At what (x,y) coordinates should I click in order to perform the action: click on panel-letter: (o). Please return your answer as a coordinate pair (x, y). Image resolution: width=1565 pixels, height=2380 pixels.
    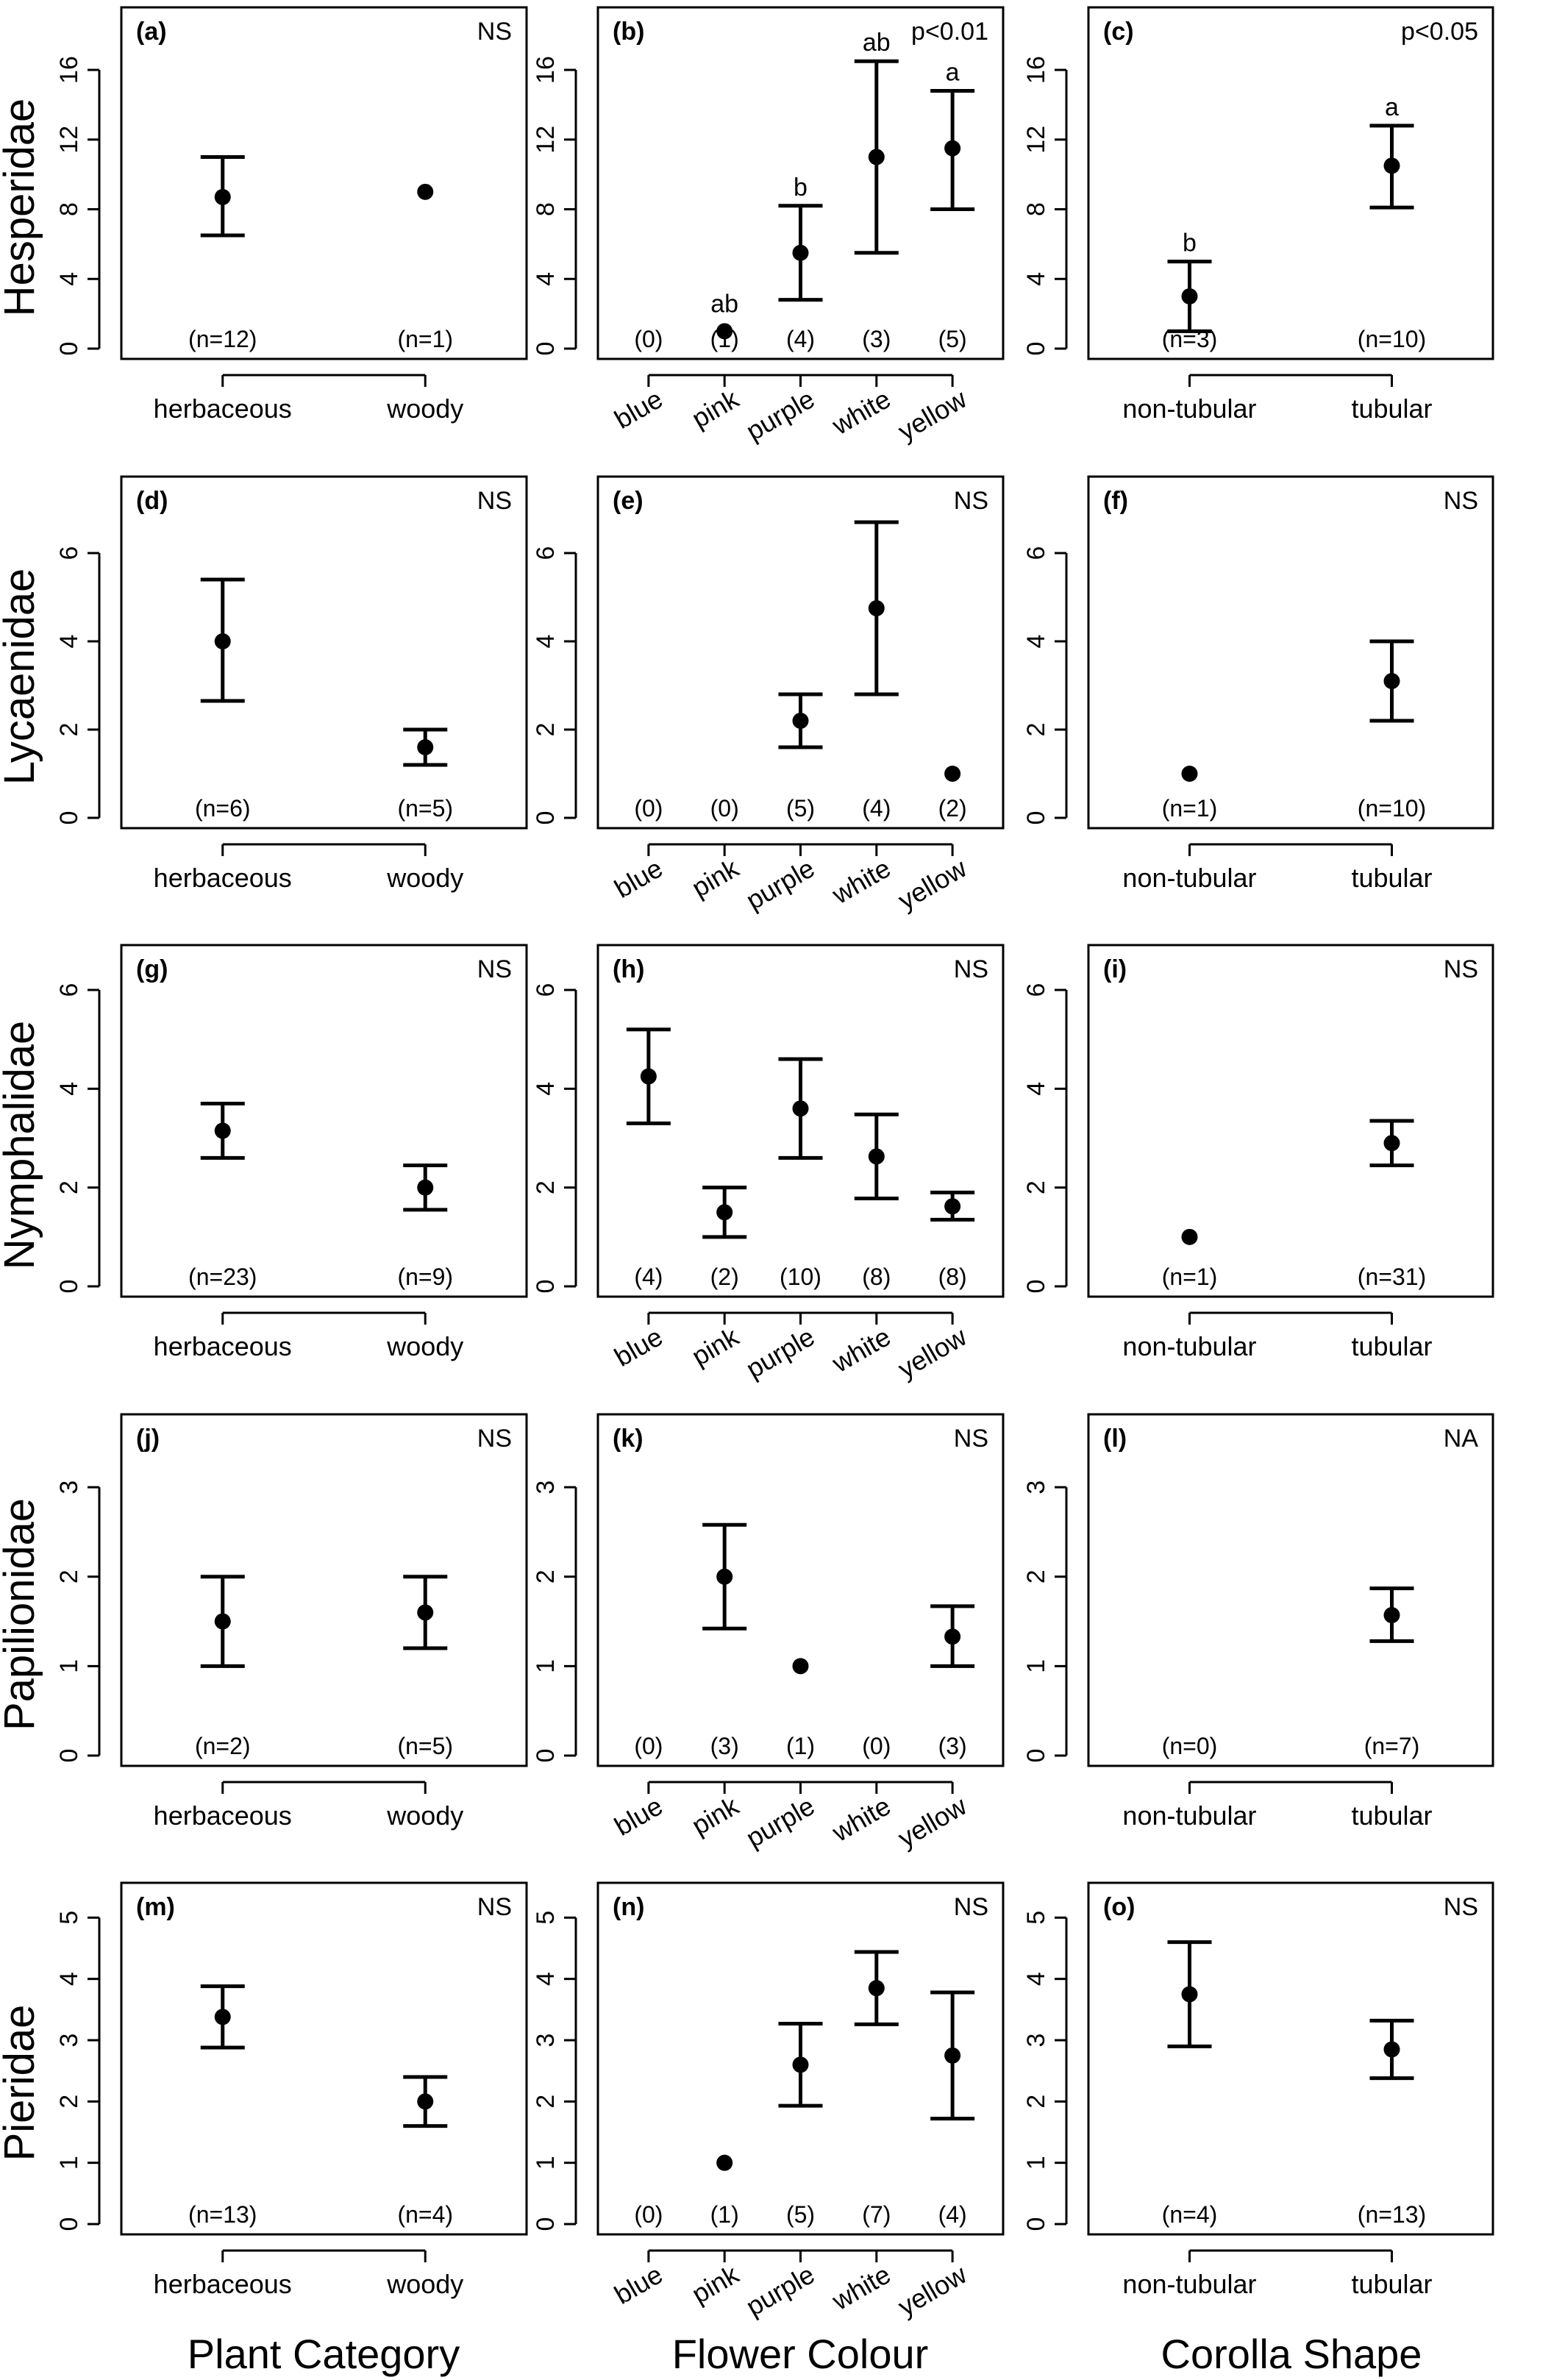
    Looking at the image, I should click on (1119, 1907).